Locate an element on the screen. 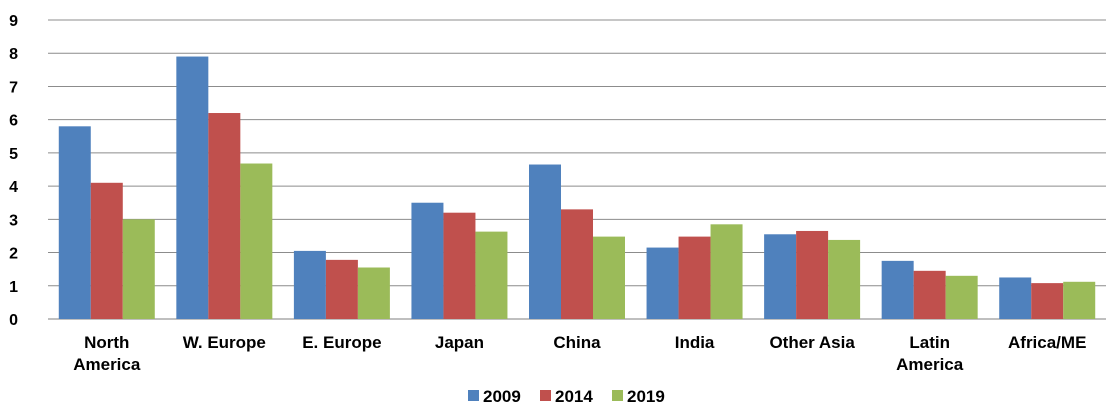  x-tick-label: Africa/ME is located at coordinates (1047, 342).